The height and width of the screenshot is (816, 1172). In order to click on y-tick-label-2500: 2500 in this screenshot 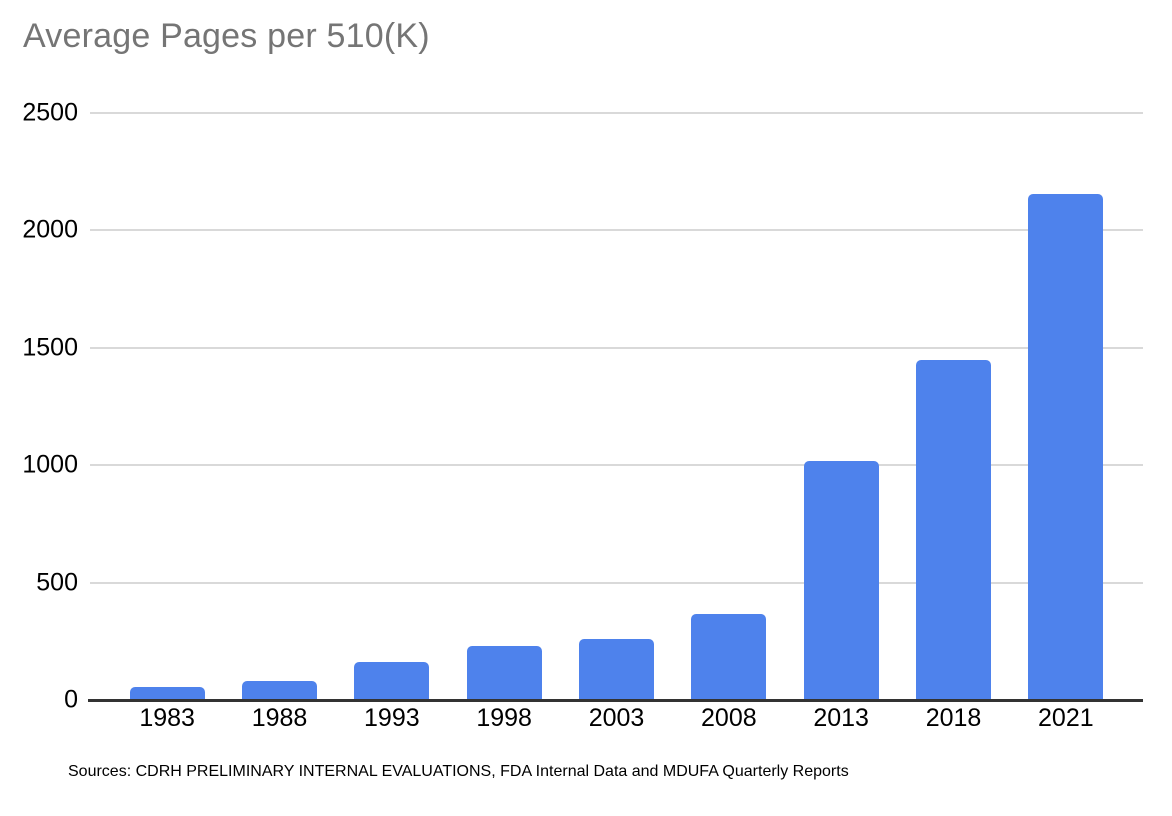, I will do `click(50, 112)`.